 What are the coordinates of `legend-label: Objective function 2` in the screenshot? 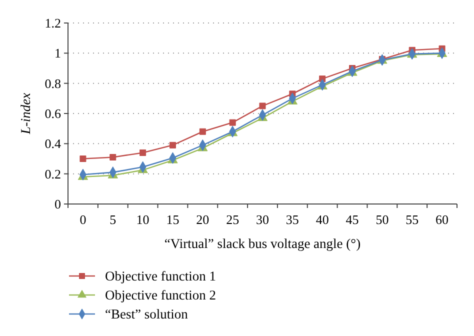 It's located at (160, 295).